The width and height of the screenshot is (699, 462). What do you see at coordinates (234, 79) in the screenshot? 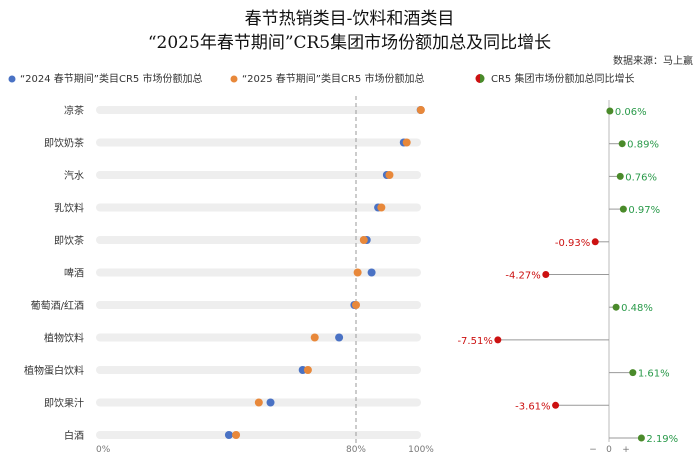
I see `legend-marker-2025` at bounding box center [234, 79].